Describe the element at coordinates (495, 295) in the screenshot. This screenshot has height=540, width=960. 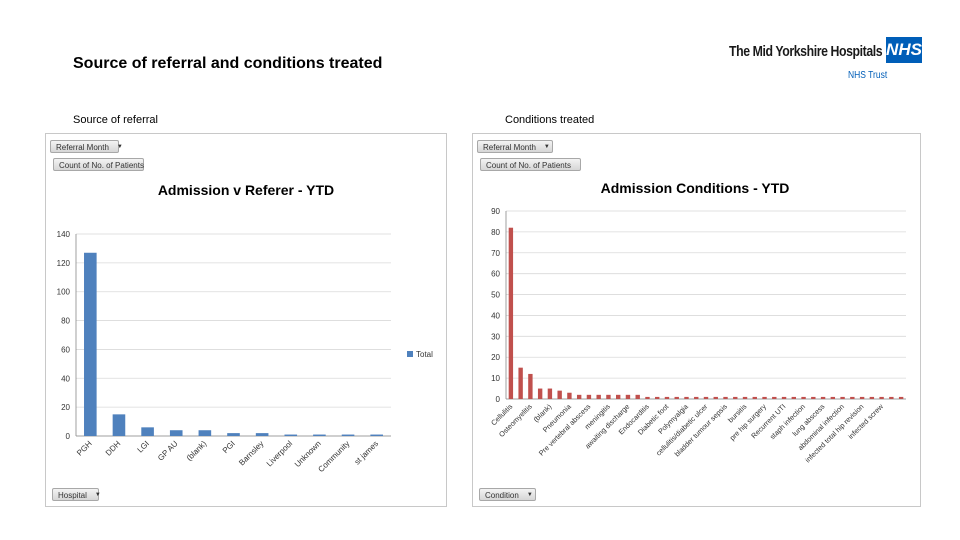
I see `y-tick-label: 50` at that location.